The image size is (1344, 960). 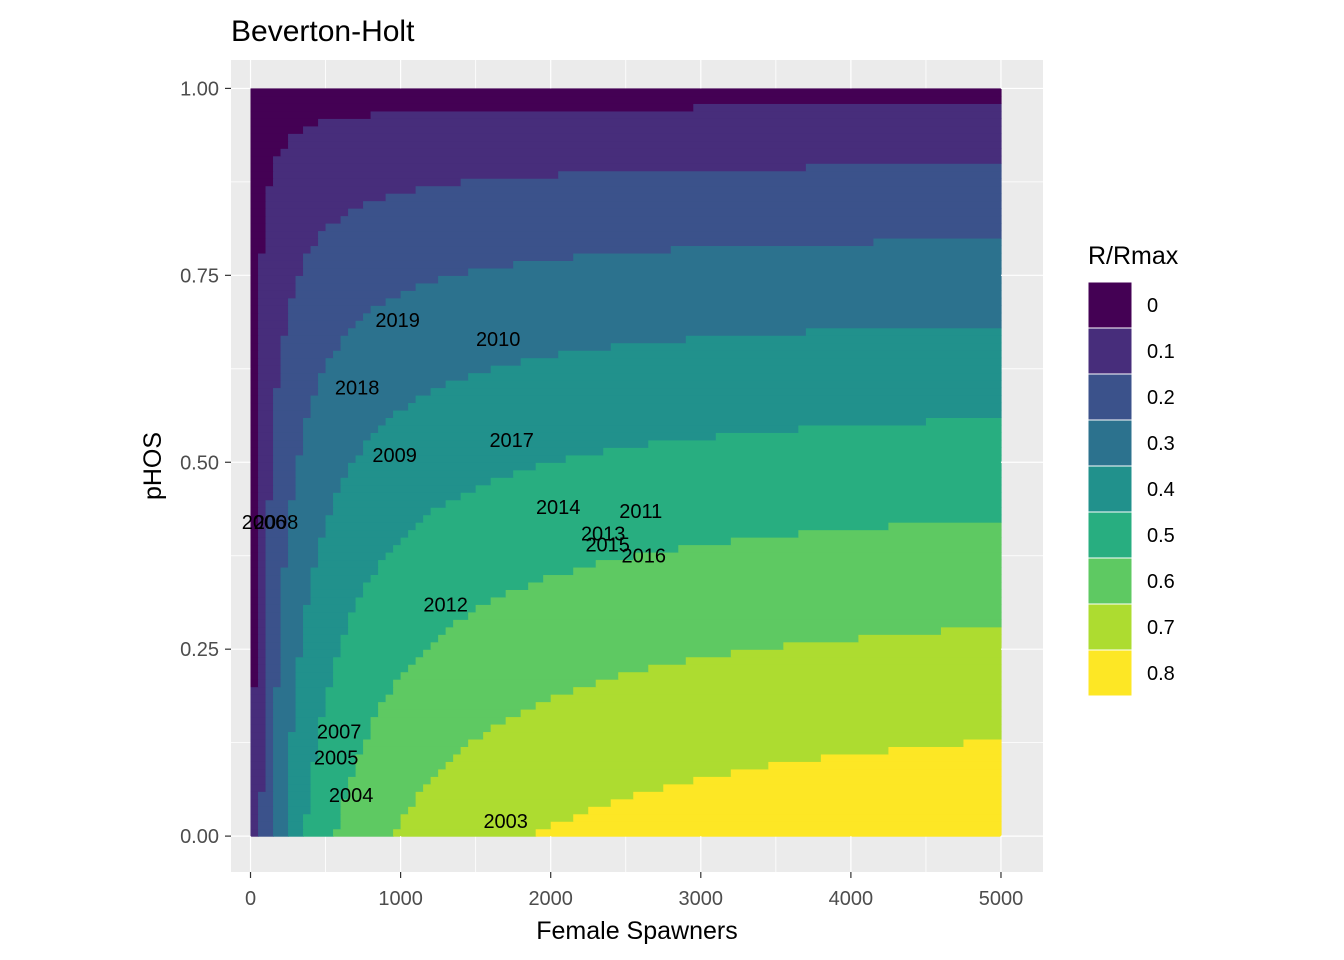 What do you see at coordinates (644, 557) in the screenshot?
I see `year-label-2016: 2016` at bounding box center [644, 557].